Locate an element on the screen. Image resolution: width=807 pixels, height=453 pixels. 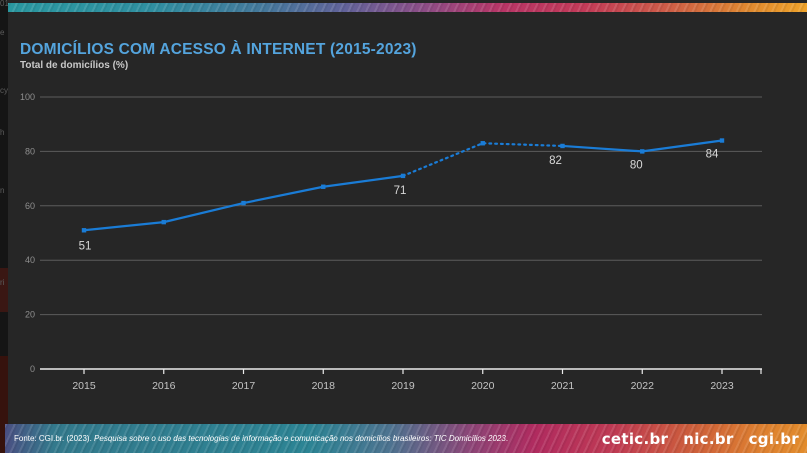
svg-text: 84 is located at coordinates (712, 155).